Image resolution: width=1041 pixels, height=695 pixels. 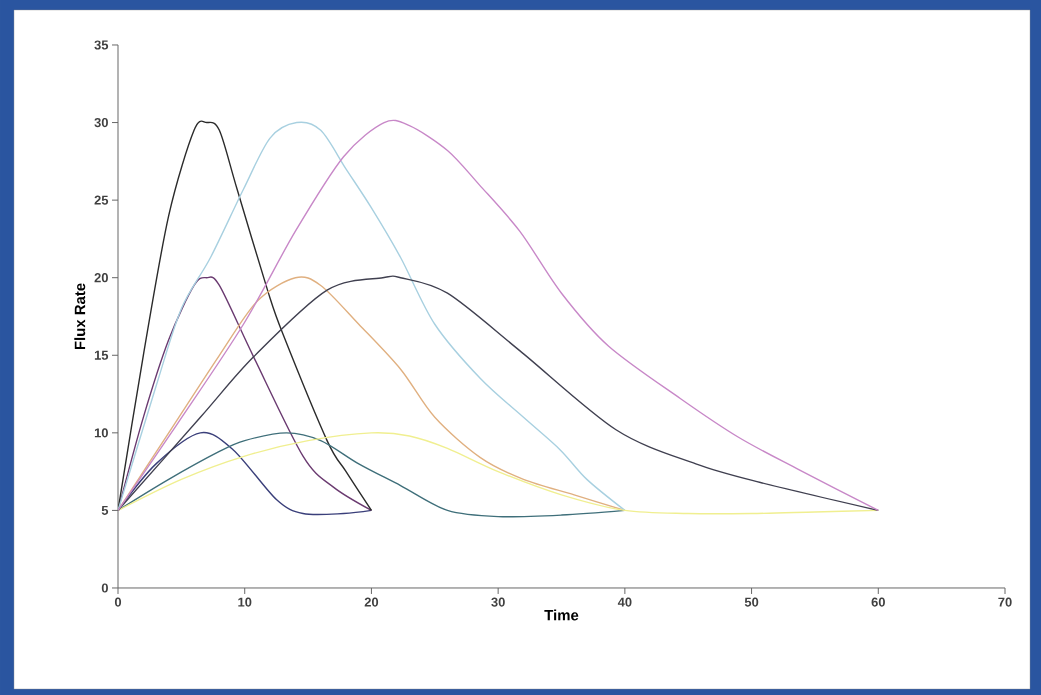 I want to click on x-tick-label: 70, so click(x=1005, y=602).